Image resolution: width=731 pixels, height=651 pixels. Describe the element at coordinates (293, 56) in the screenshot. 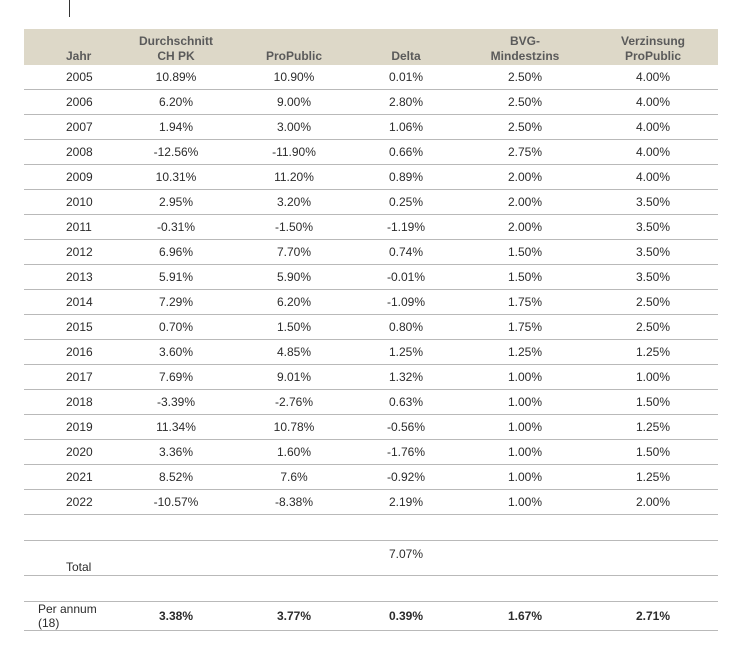

I see `header-propublic-label: ProPublic` at that location.